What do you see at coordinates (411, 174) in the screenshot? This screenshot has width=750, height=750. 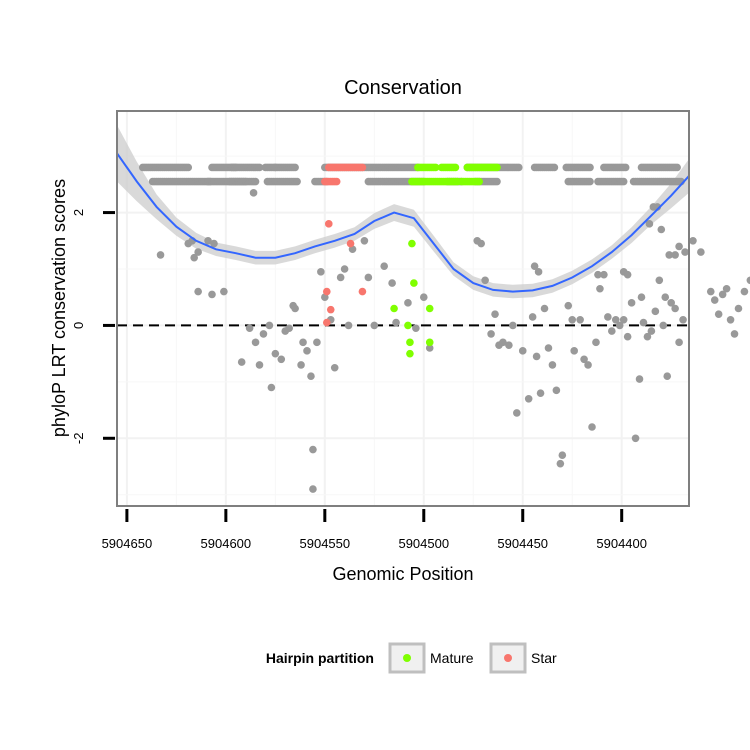 I see `band-points-layer` at bounding box center [411, 174].